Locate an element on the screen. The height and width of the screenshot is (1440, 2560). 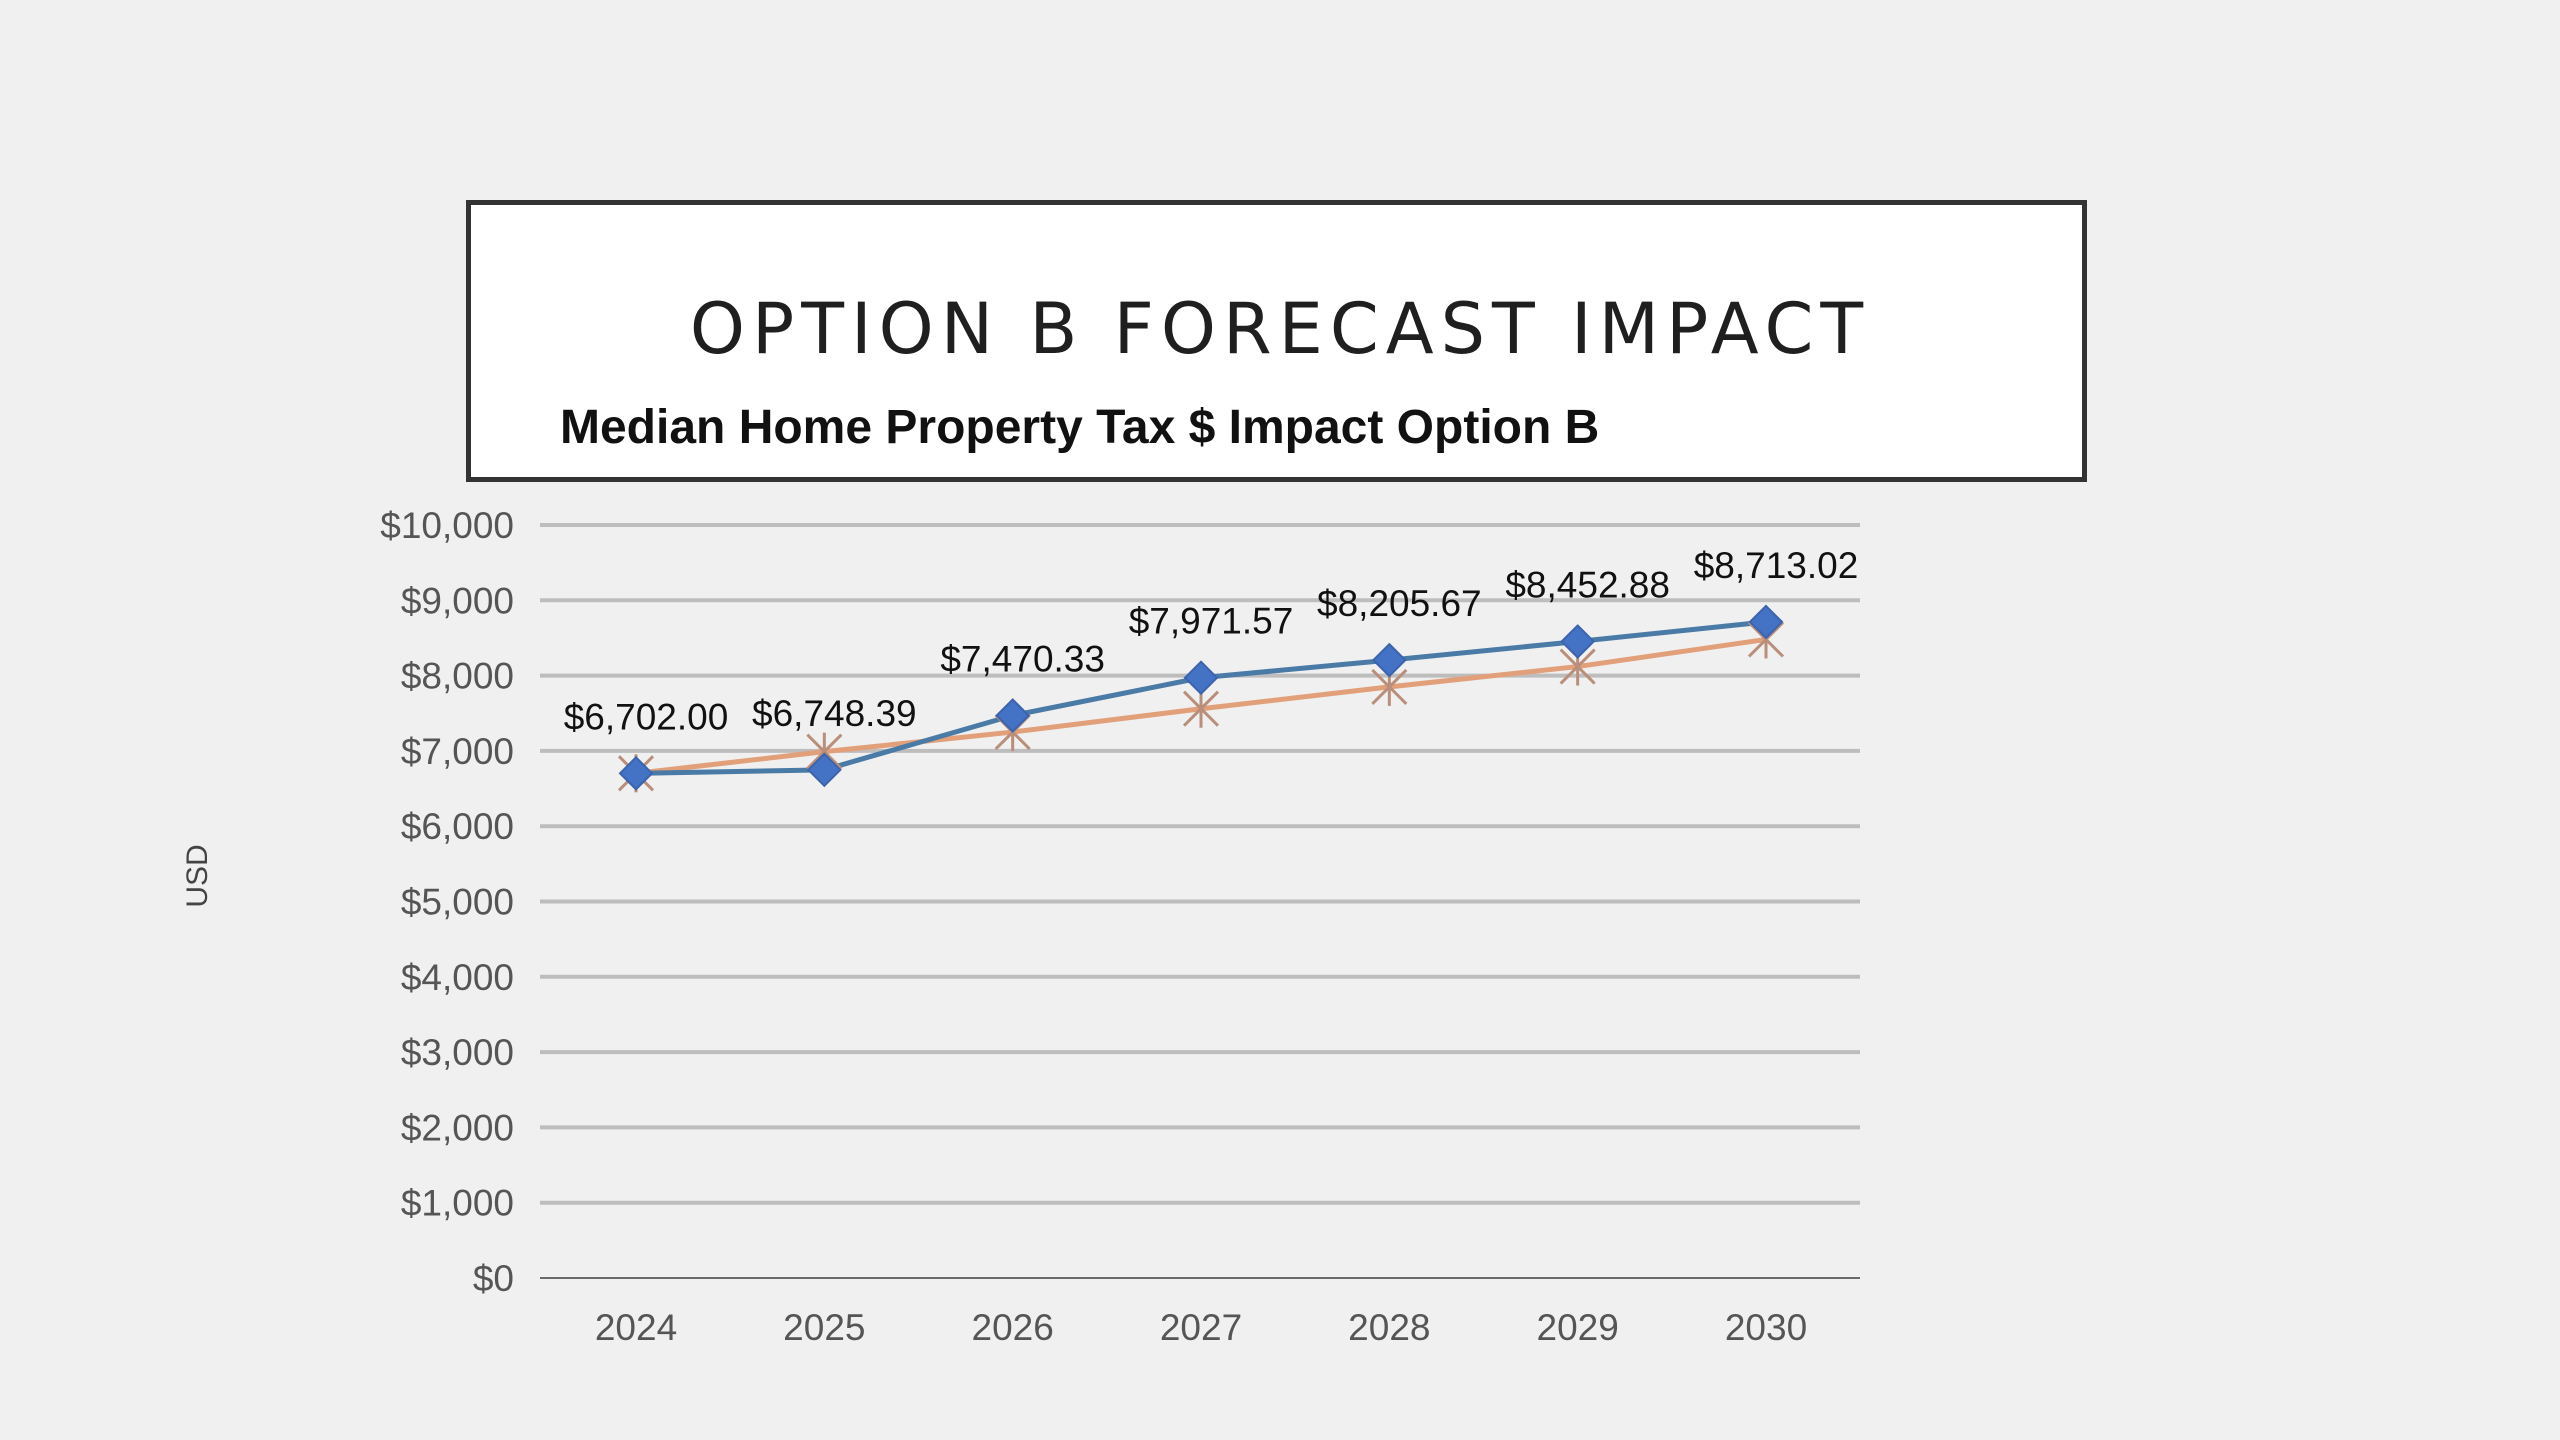
slide-title: OPTION B FORECAST IMPACT is located at coordinates (1280, 329).